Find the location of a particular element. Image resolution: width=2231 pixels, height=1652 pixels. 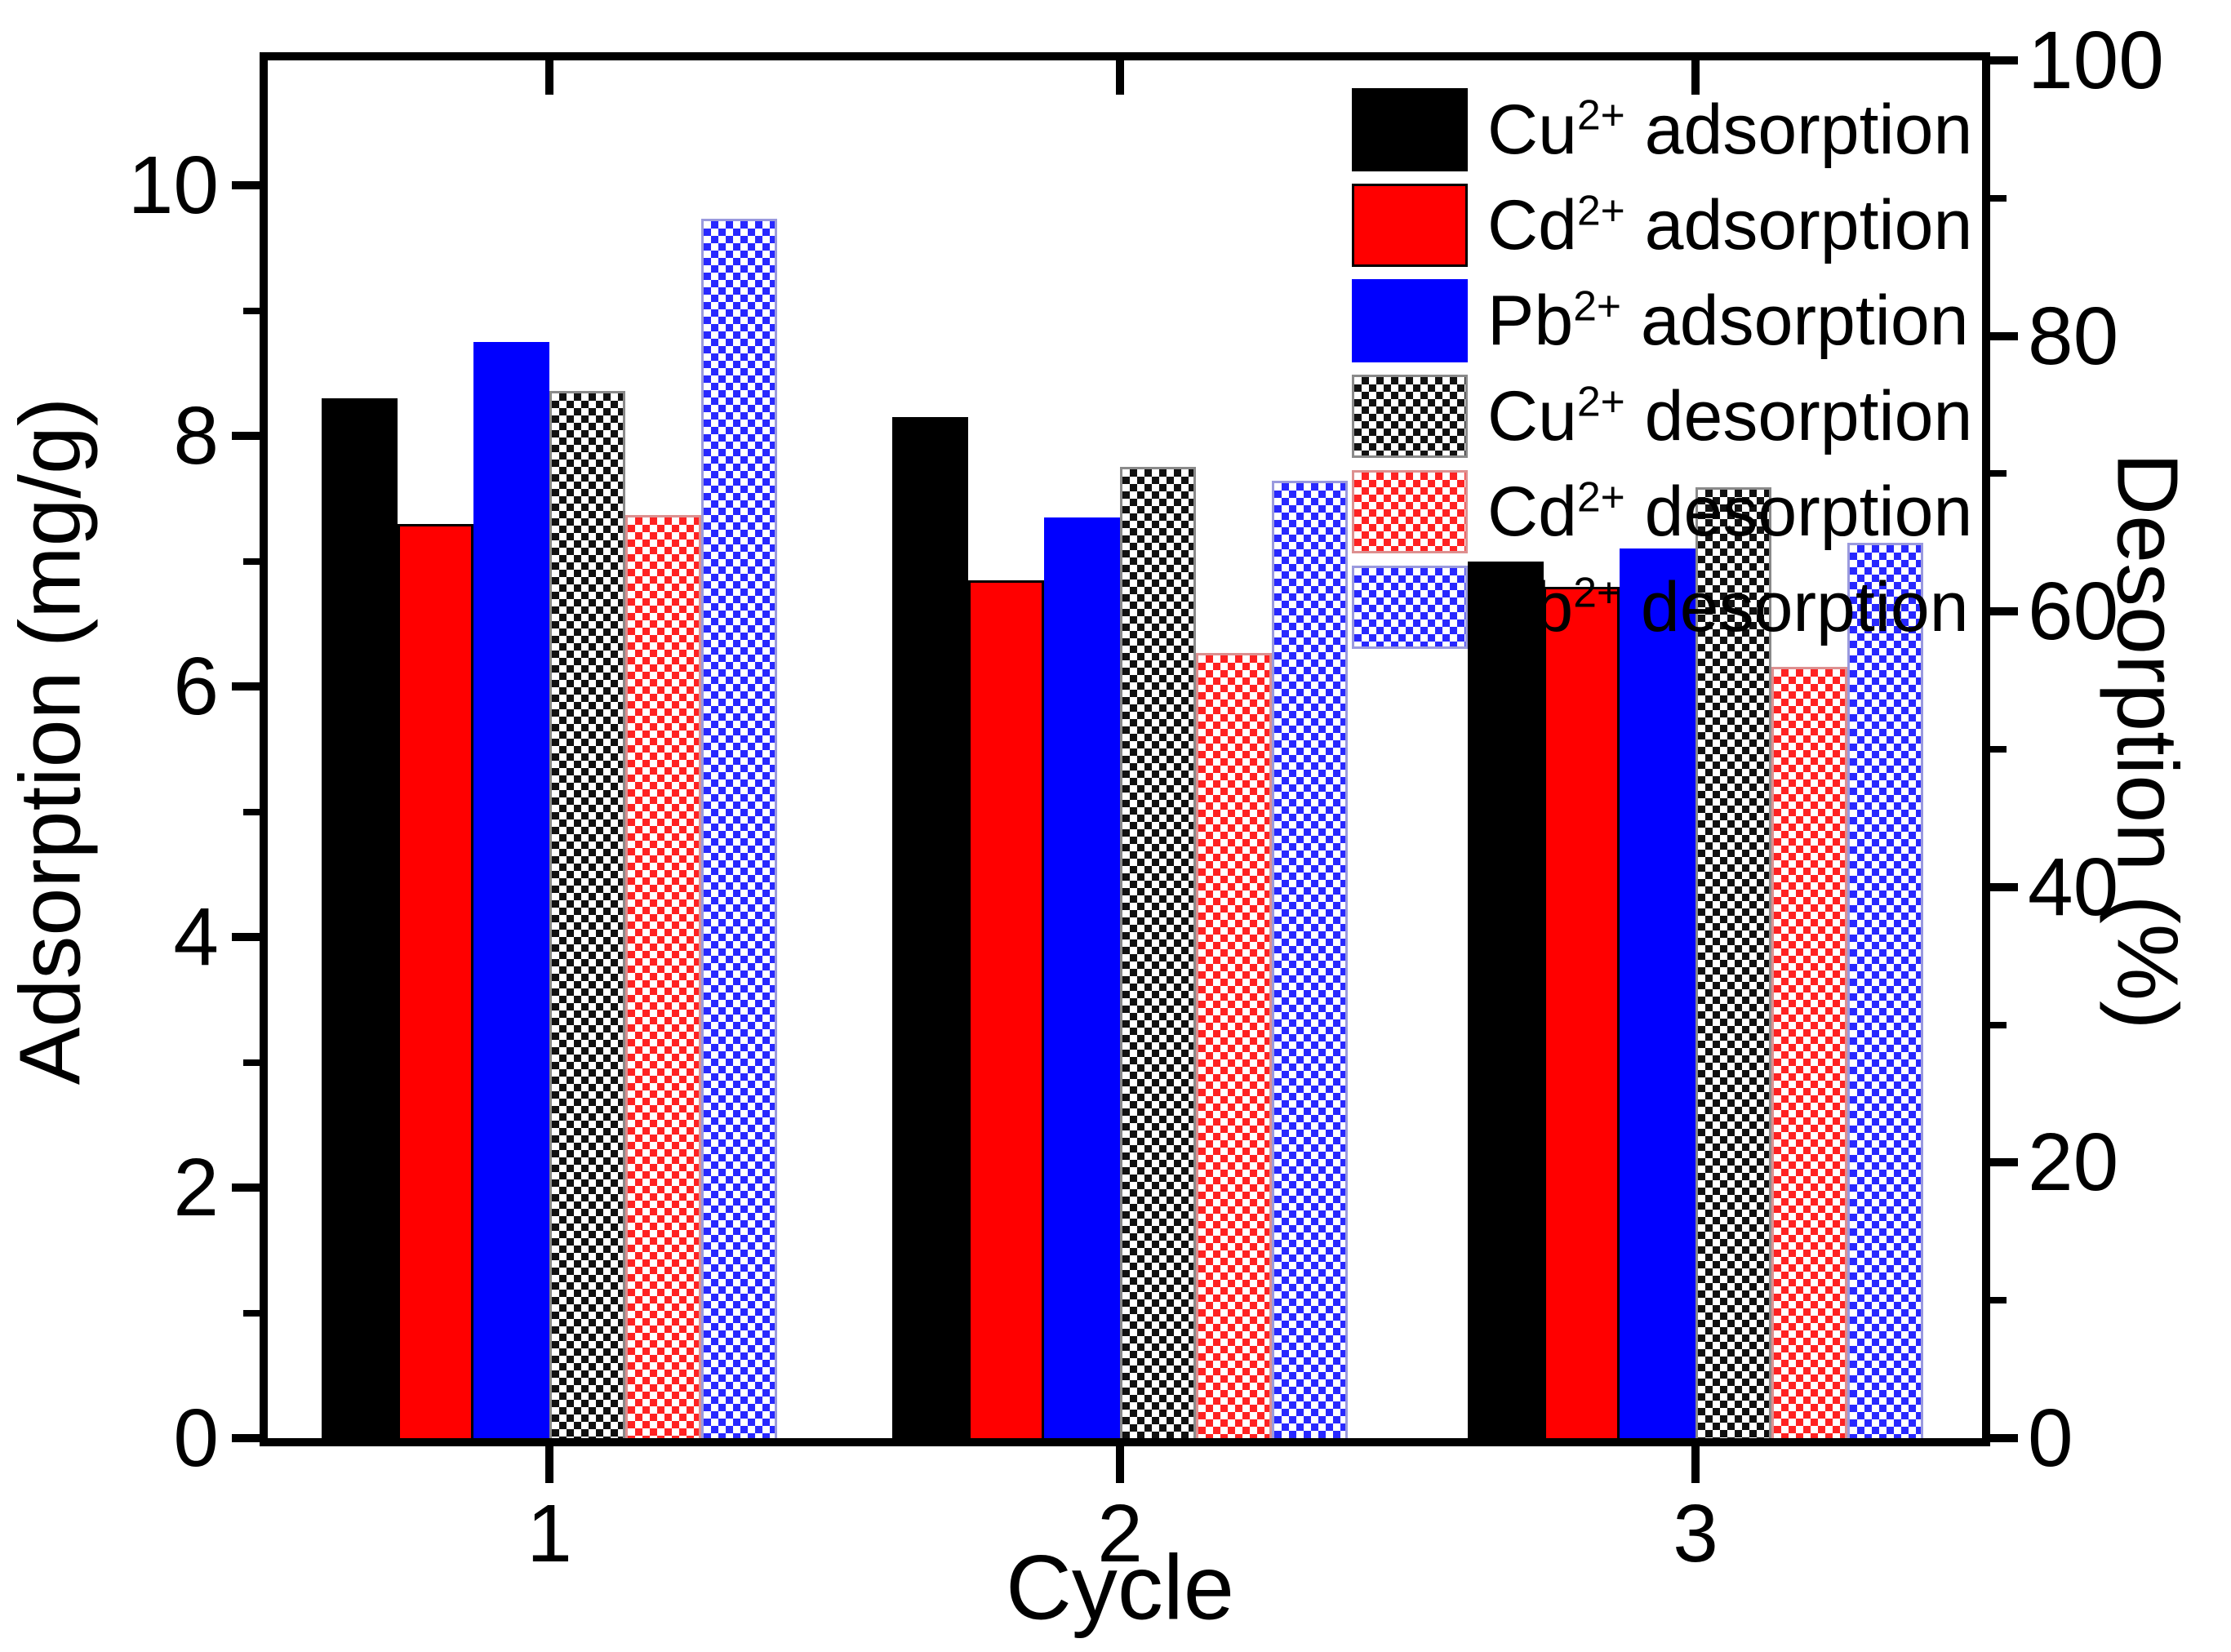

legend-row-cu-desorption: Cu2+ desorption is located at coordinates (1662, 416).